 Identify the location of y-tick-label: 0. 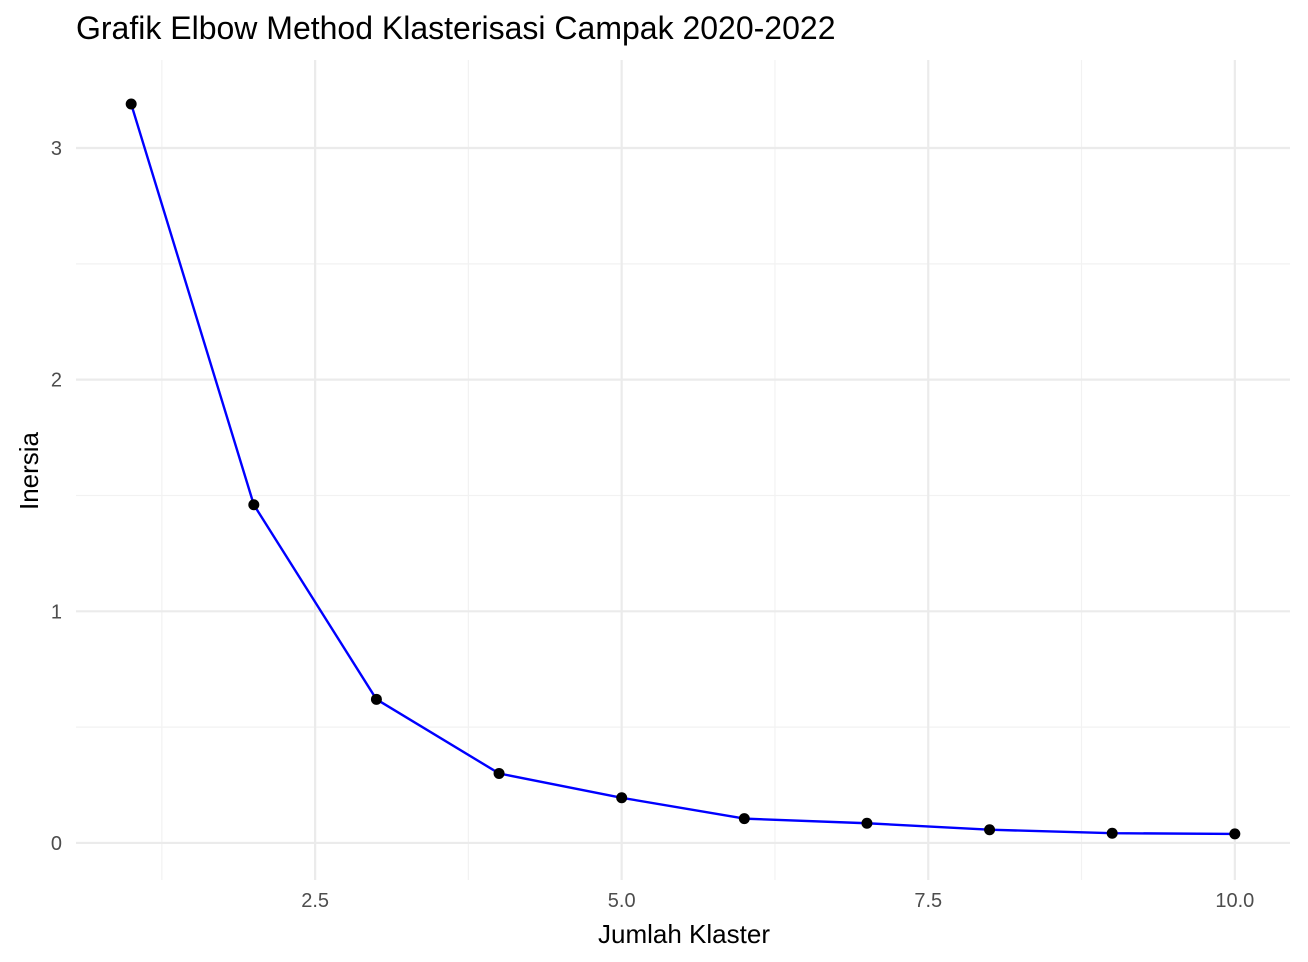
(56, 844).